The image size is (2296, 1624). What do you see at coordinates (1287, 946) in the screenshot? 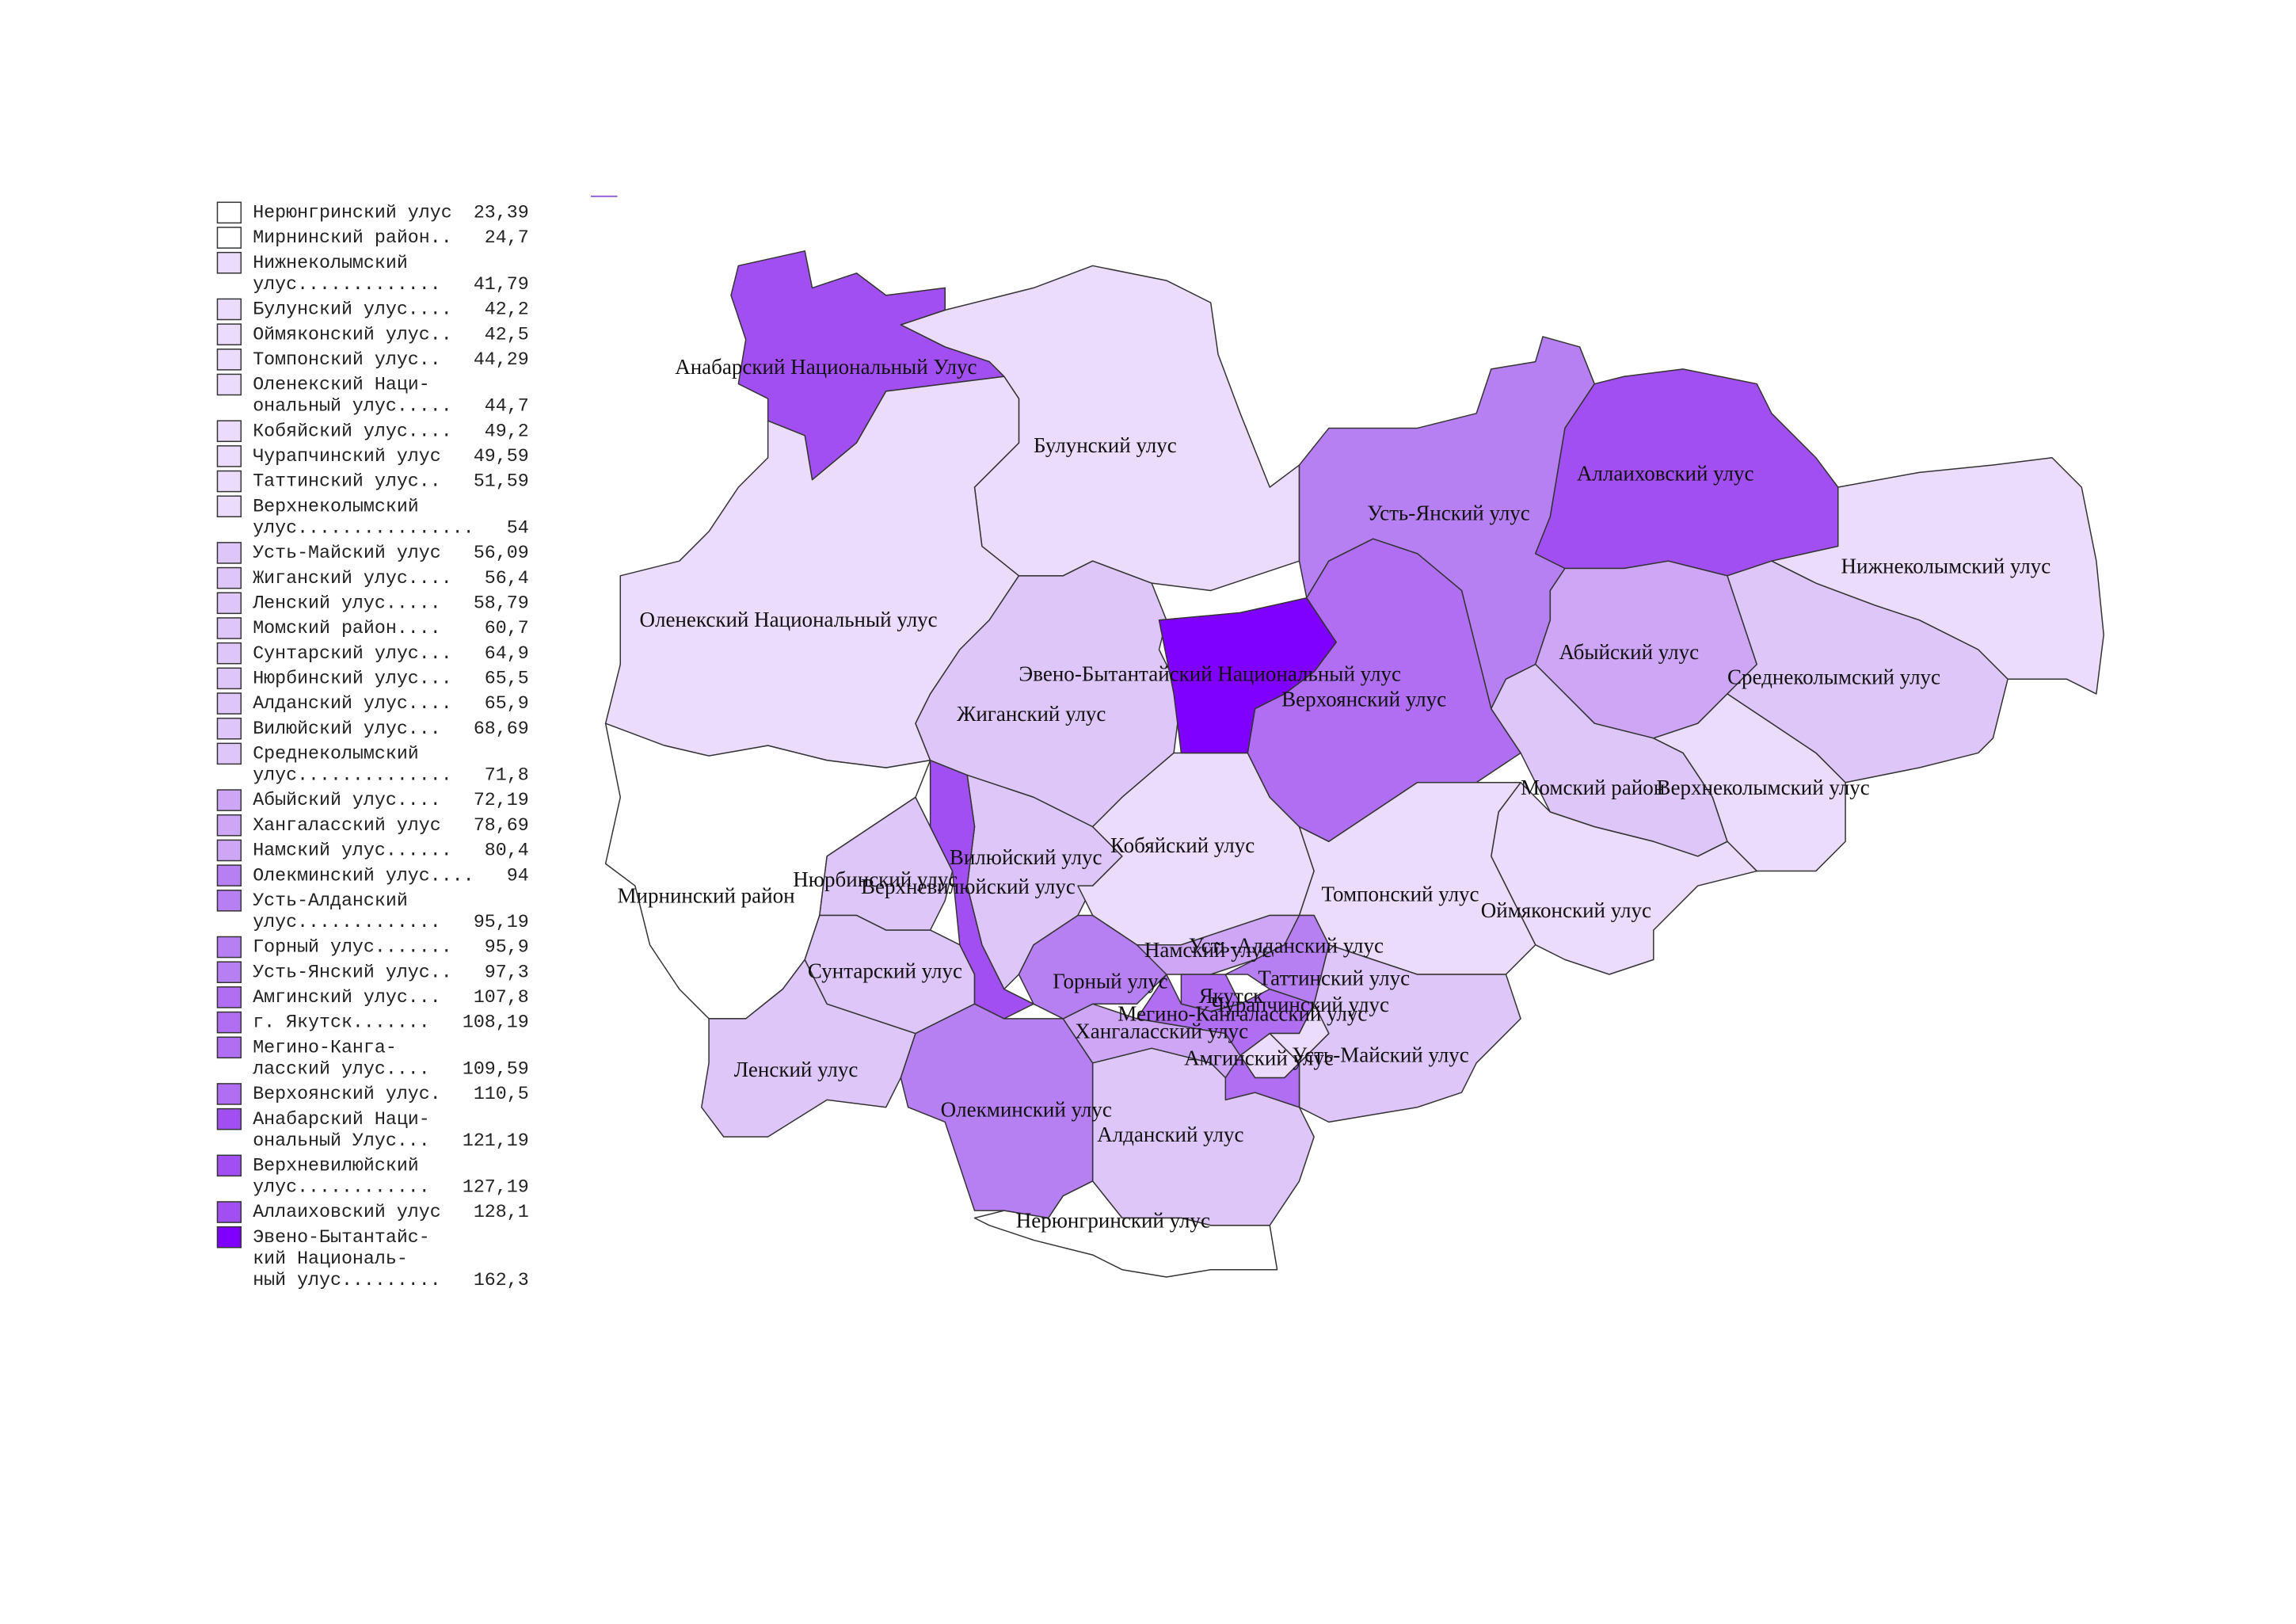
I see `region-label: Усть-Алданский улус` at bounding box center [1287, 946].